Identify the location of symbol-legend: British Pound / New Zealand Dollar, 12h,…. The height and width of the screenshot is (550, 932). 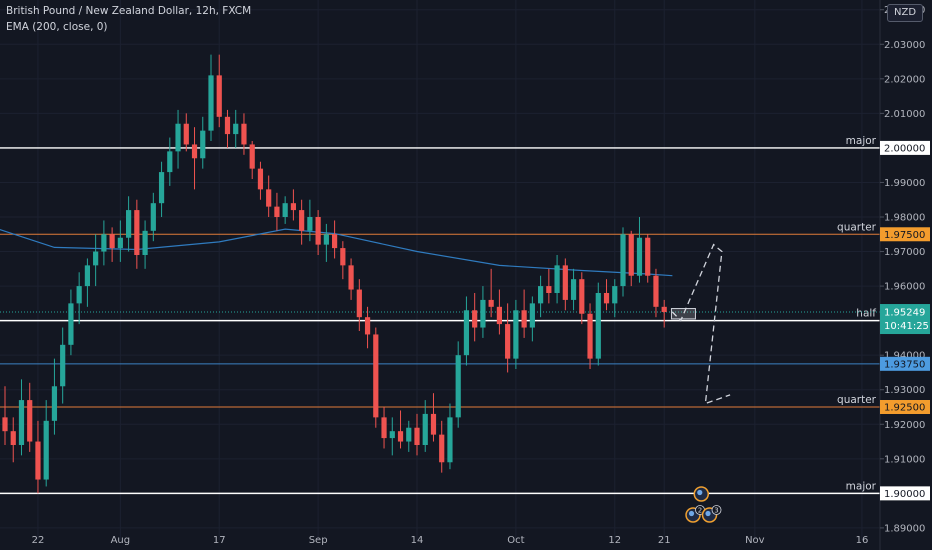
(129, 11).